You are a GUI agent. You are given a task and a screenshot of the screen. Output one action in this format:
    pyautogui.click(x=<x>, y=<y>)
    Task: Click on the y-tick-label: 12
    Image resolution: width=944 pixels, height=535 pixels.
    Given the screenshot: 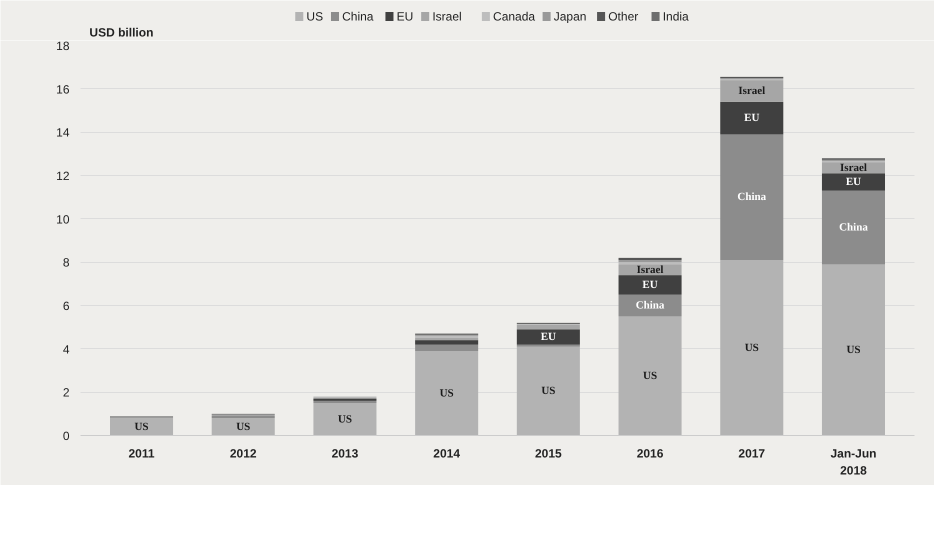 What is the action you would take?
    pyautogui.click(x=63, y=176)
    